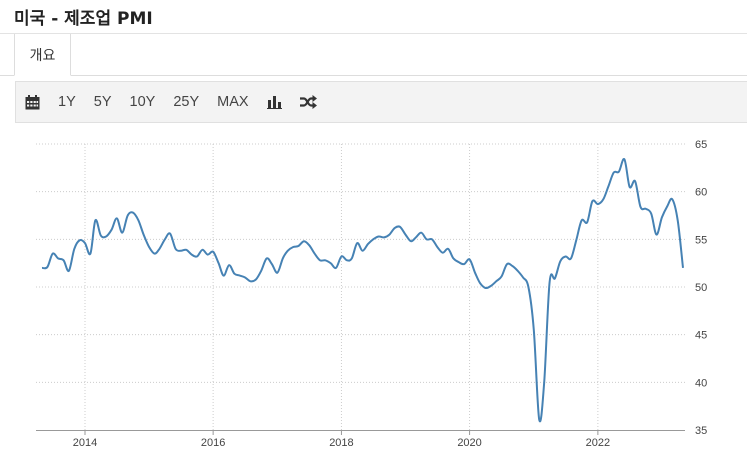 The height and width of the screenshot is (476, 747). Describe the element at coordinates (701, 383) in the screenshot. I see `y-tick-label: 40` at that location.